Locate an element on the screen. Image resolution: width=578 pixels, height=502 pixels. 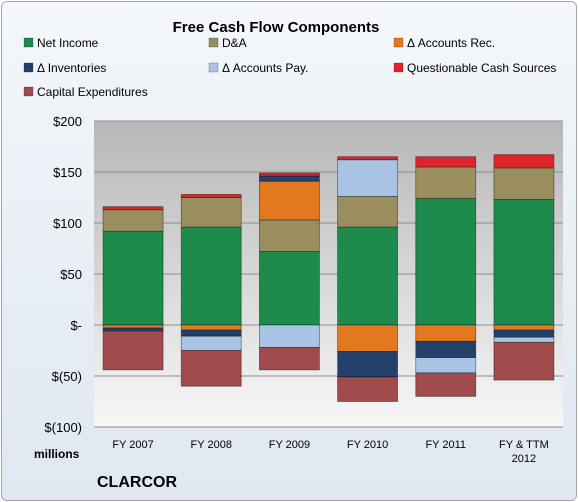
company-label: CLARCOR is located at coordinates (137, 482).